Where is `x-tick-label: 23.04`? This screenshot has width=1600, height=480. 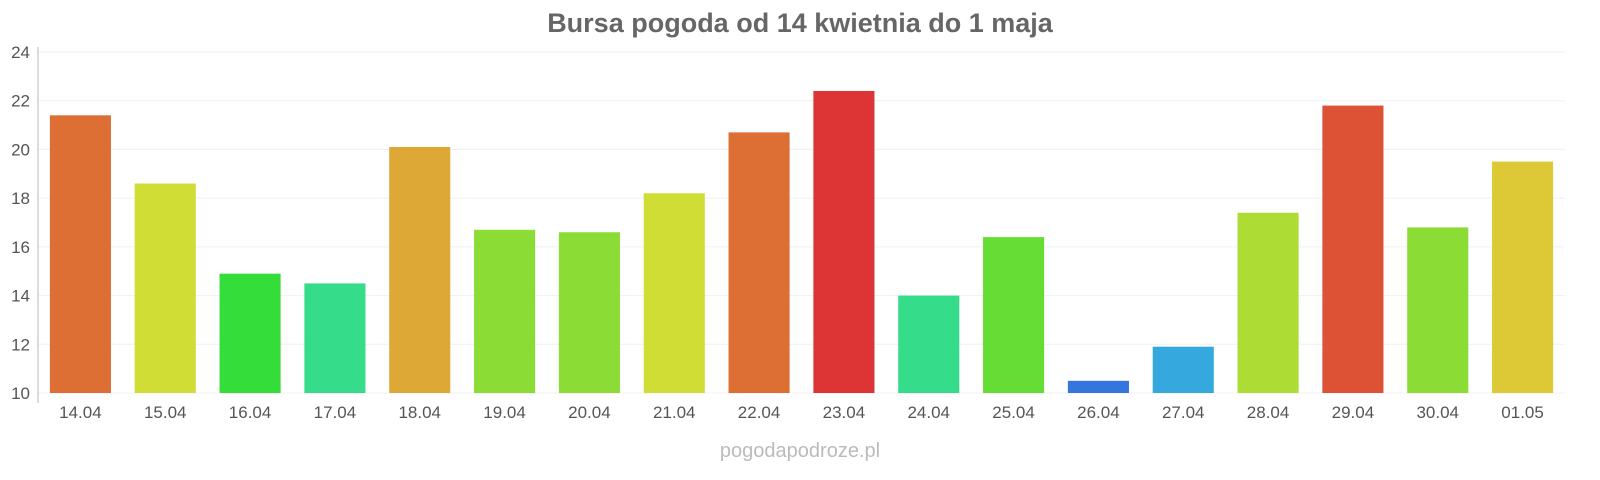
x-tick-label: 23.04 is located at coordinates (844, 412).